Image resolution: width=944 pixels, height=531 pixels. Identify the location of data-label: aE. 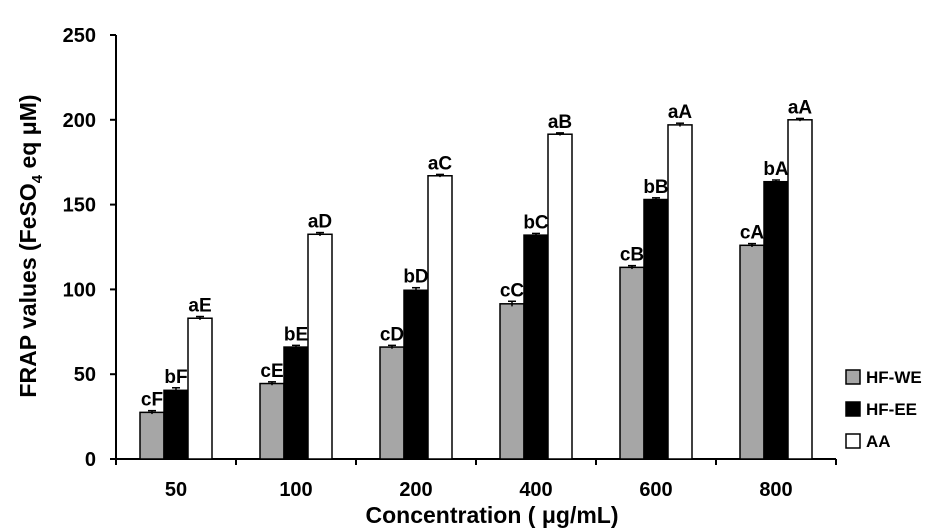
(199, 306).